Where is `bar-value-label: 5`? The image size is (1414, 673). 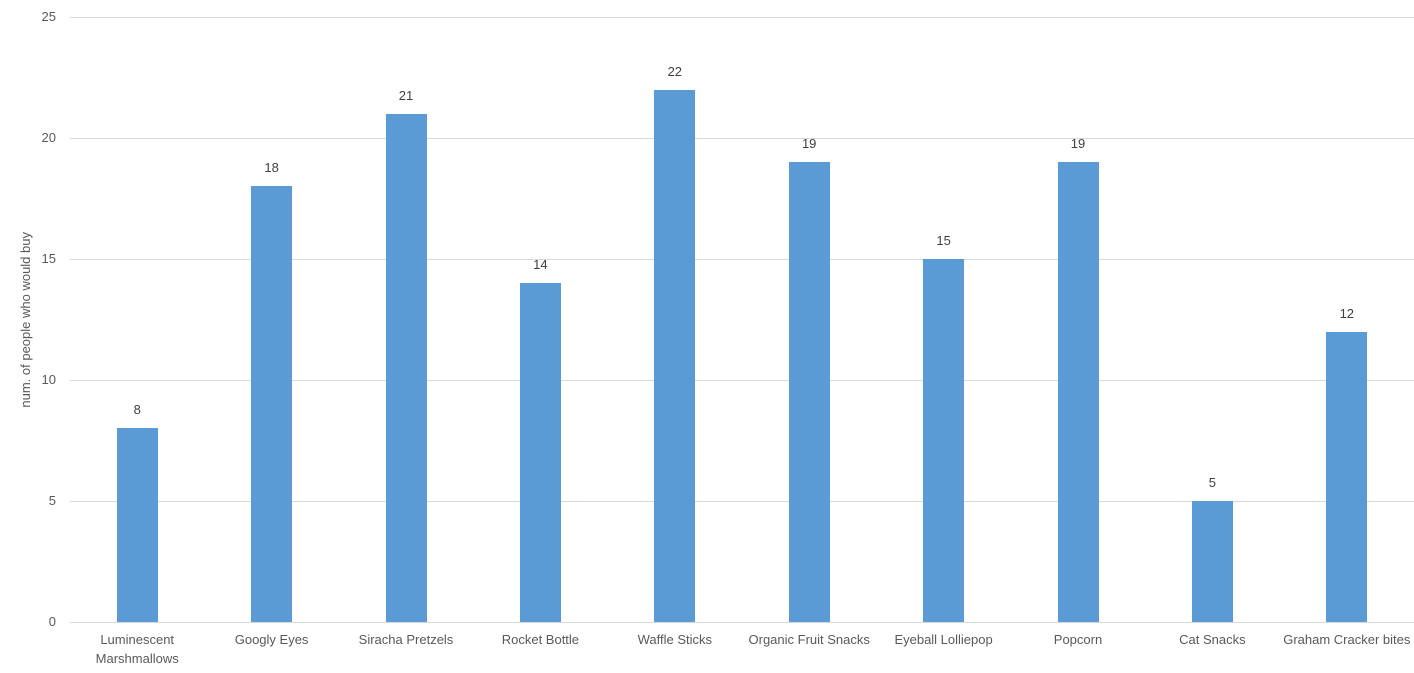 bar-value-label: 5 is located at coordinates (1212, 482).